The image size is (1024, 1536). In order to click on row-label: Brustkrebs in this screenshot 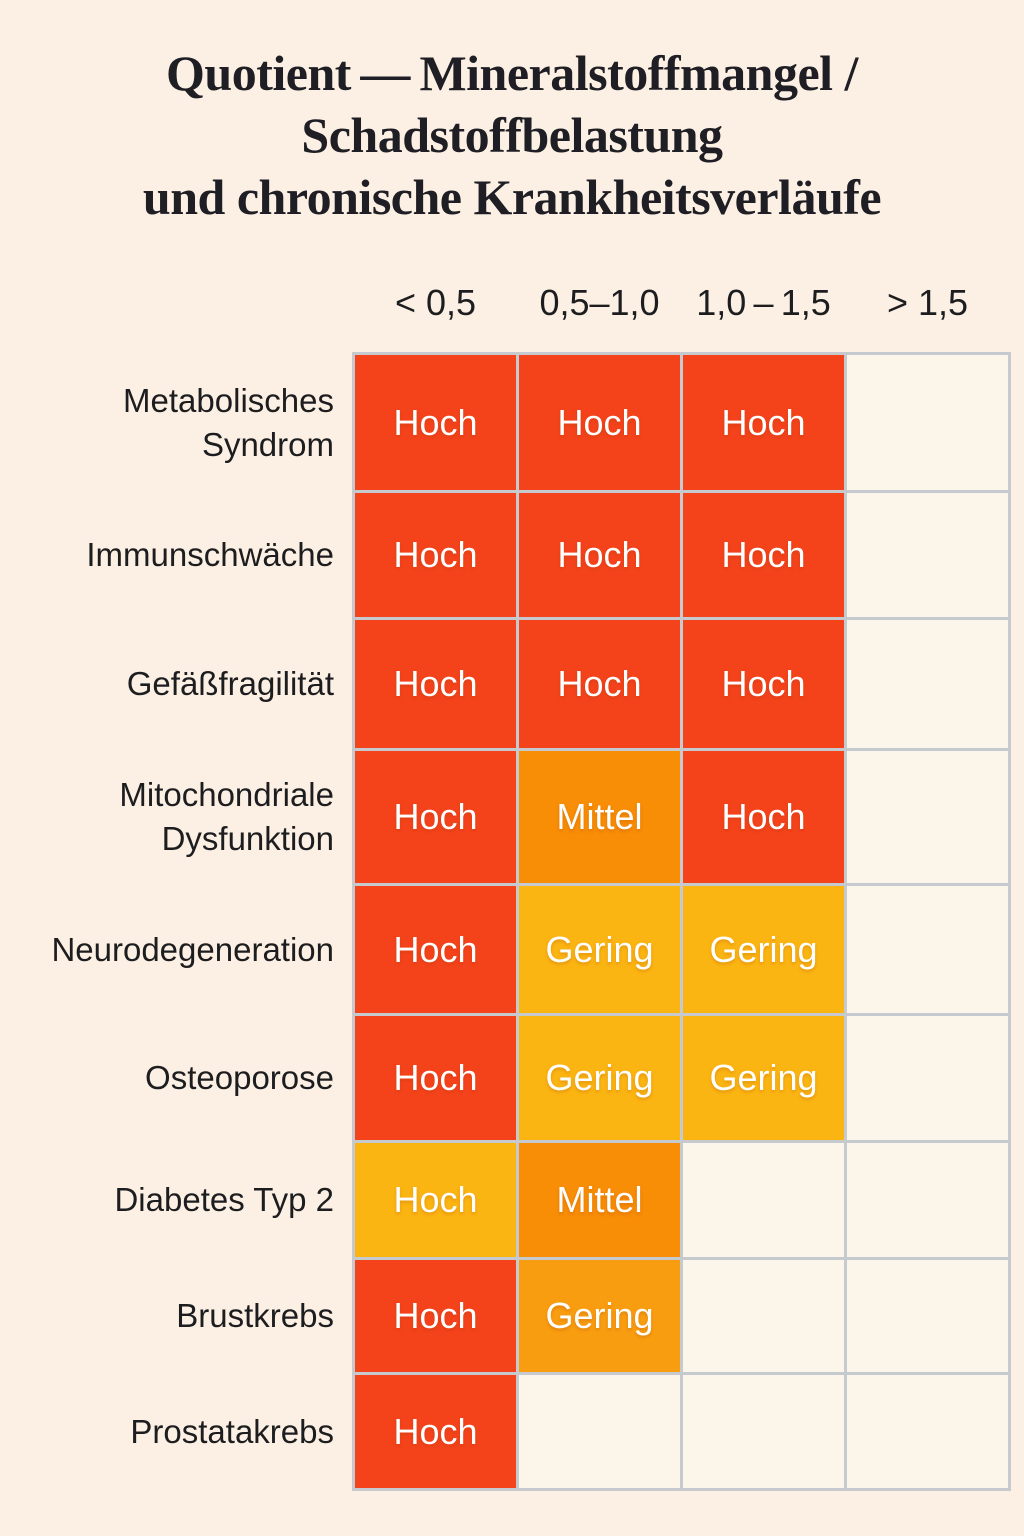, I will do `click(255, 1315)`.